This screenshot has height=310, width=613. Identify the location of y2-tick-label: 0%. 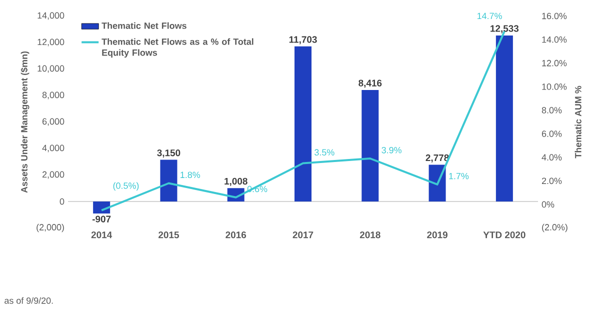
(548, 204).